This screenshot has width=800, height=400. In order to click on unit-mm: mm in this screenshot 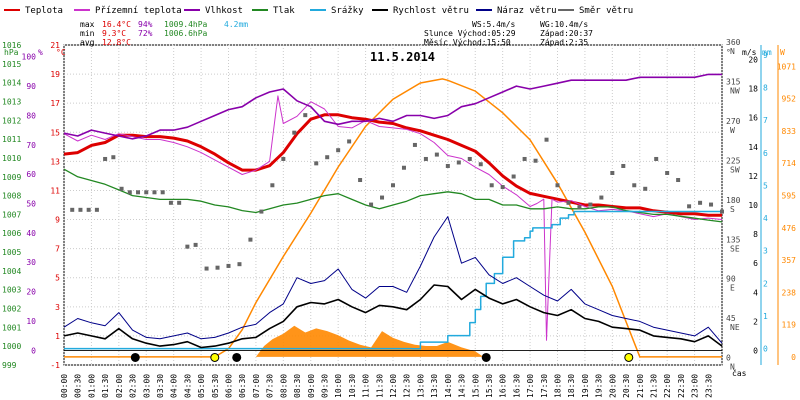, I will do `click(767, 52)`.